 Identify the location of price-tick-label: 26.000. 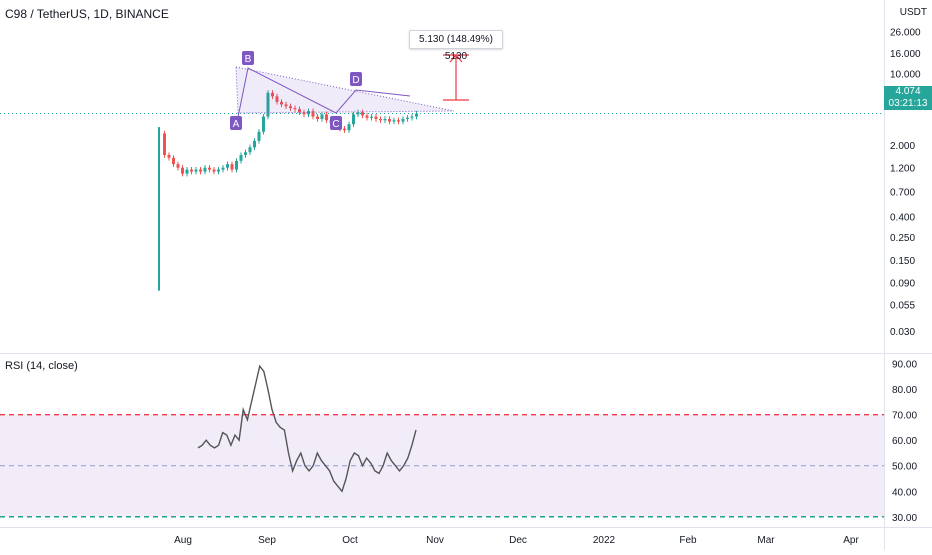
(905, 32).